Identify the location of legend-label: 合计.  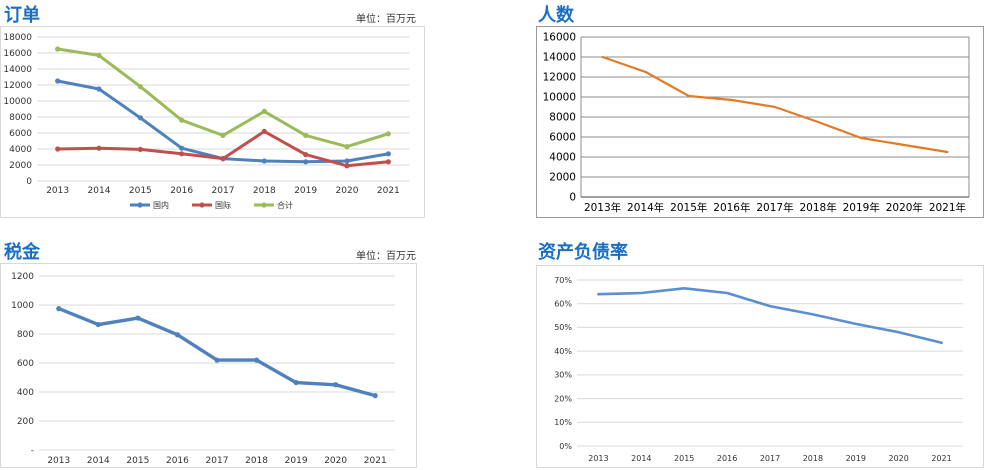
(285, 205).